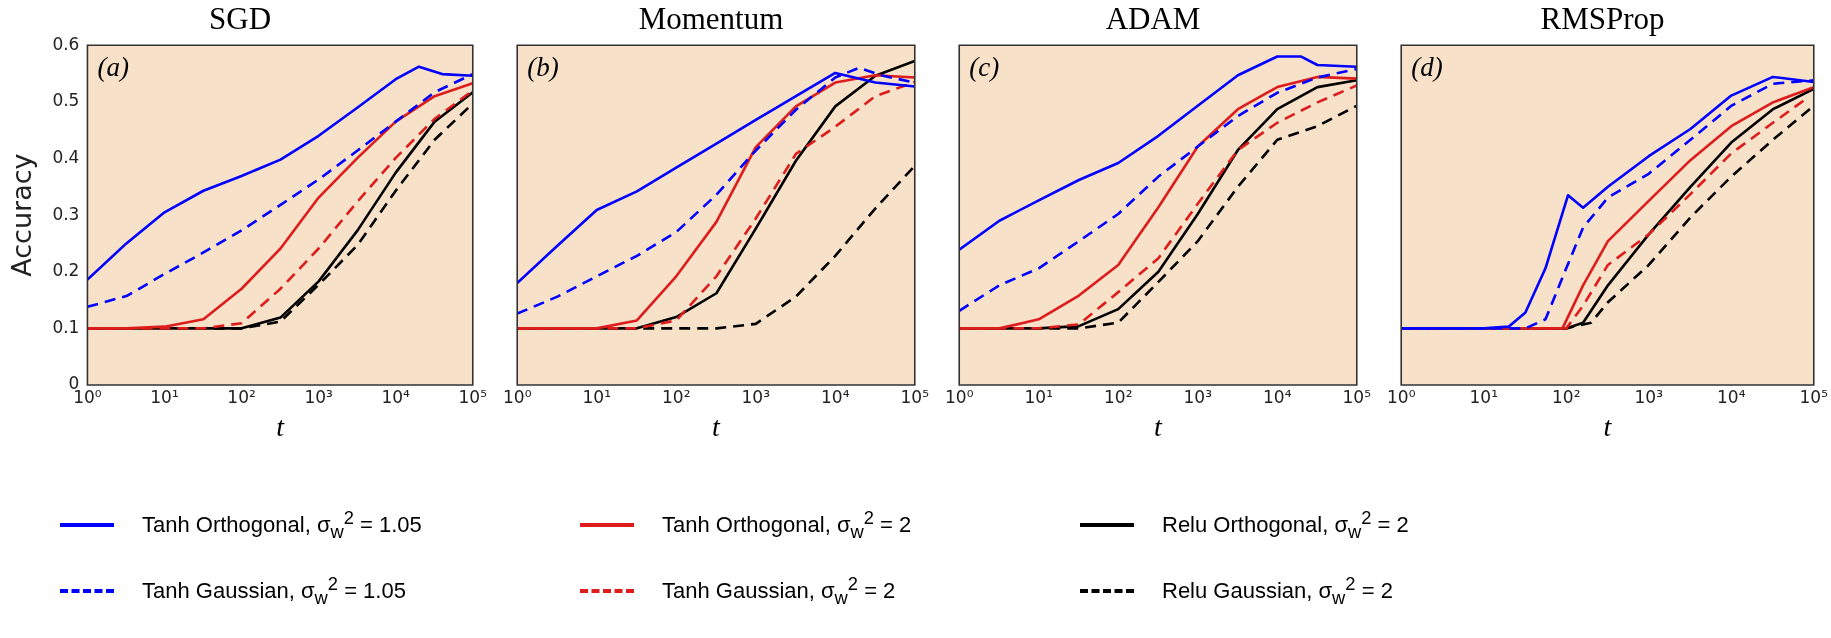  I want to click on y-tick-label: 0.1, so click(66, 326).